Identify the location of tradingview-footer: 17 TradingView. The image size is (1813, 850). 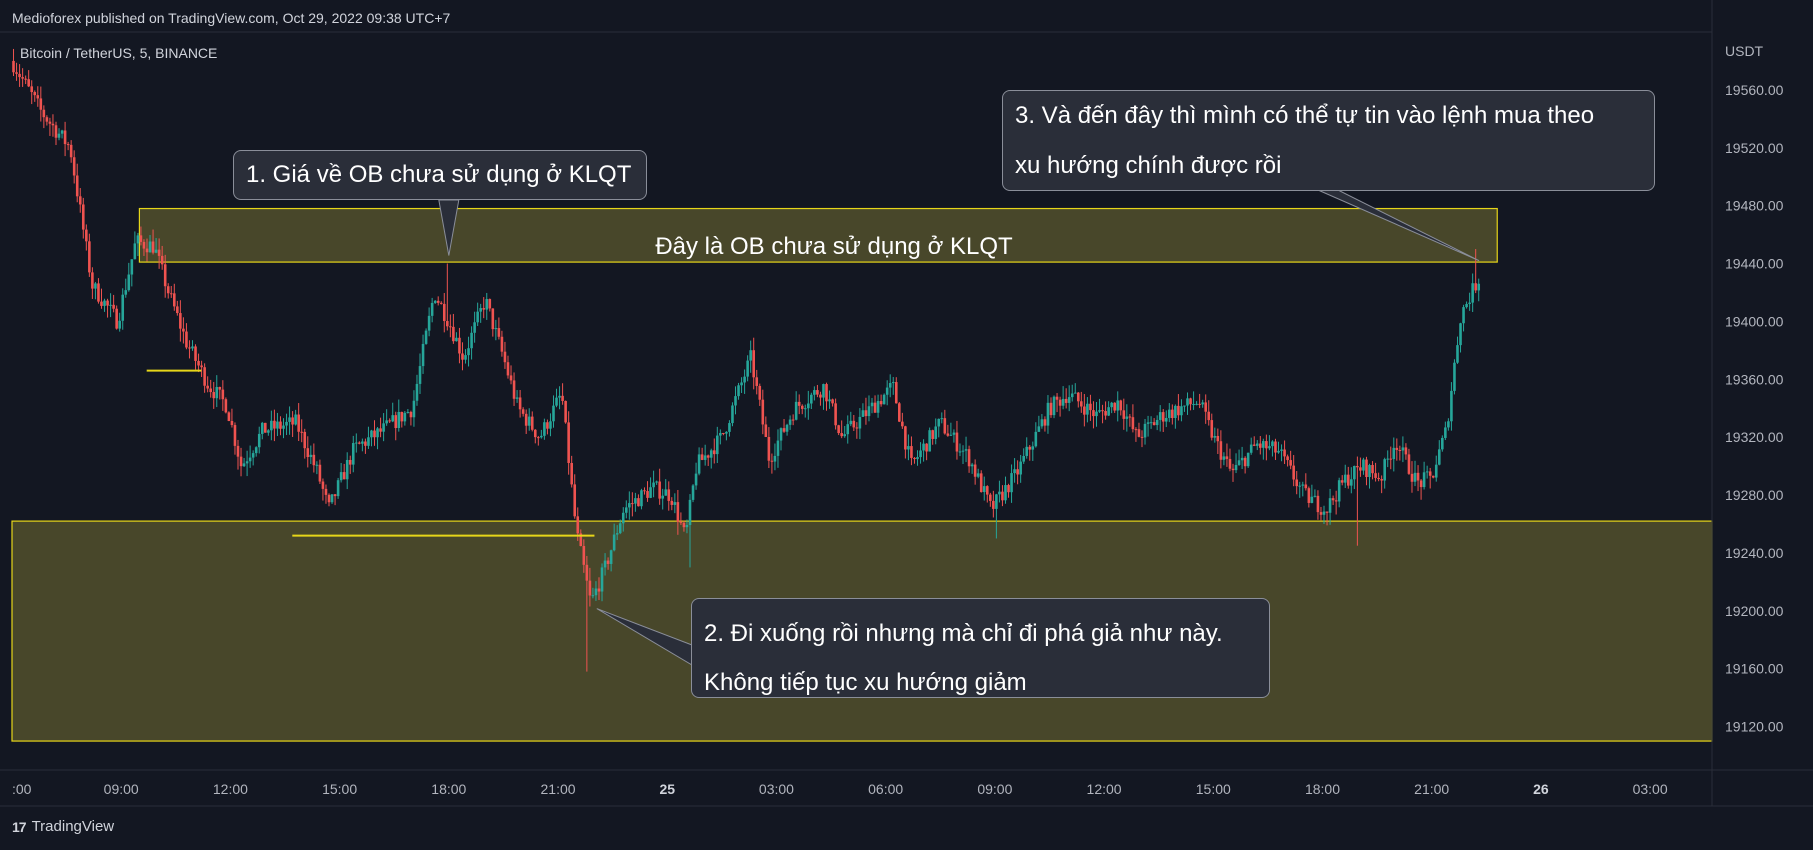
(63, 826).